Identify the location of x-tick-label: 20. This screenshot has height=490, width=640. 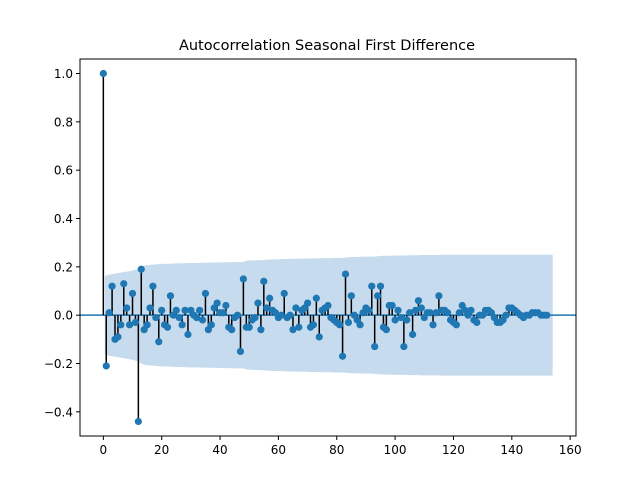
(161, 450).